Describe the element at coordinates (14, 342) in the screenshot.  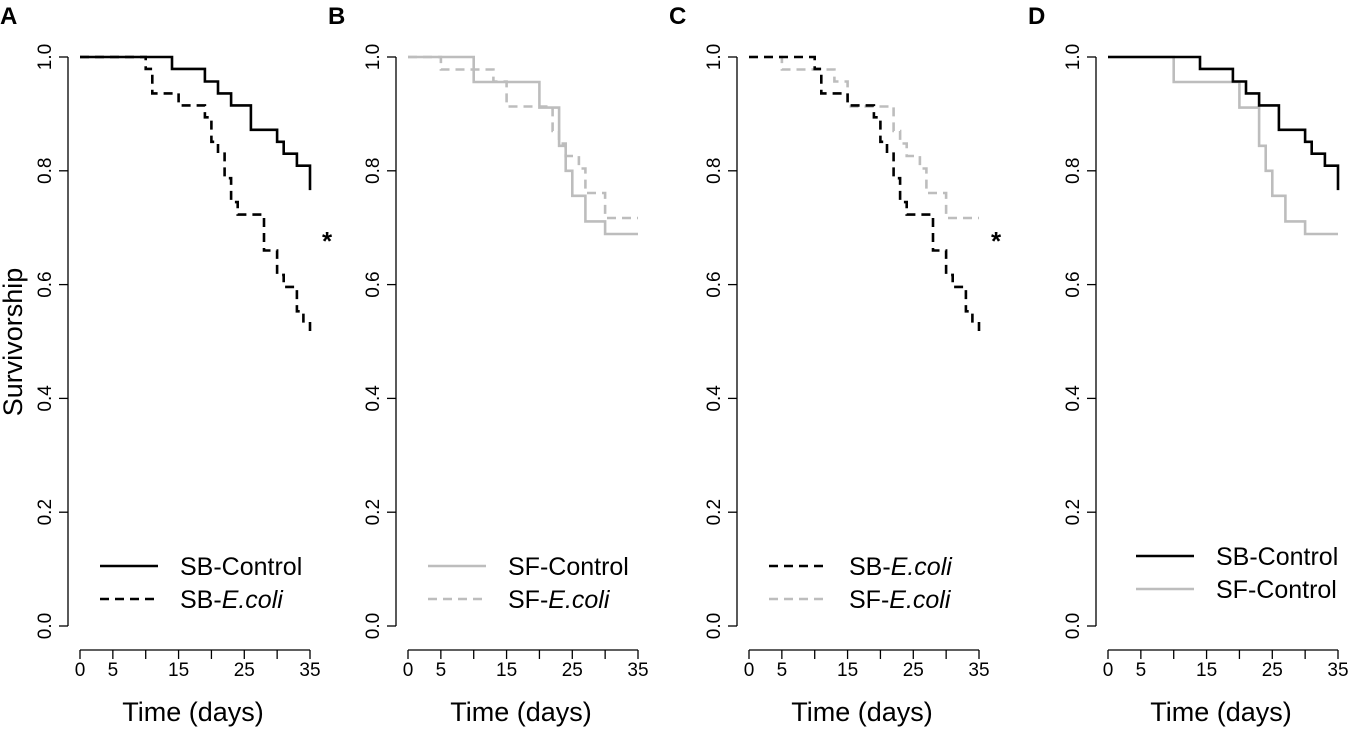
I see `y-axis-label: Survivorship` at that location.